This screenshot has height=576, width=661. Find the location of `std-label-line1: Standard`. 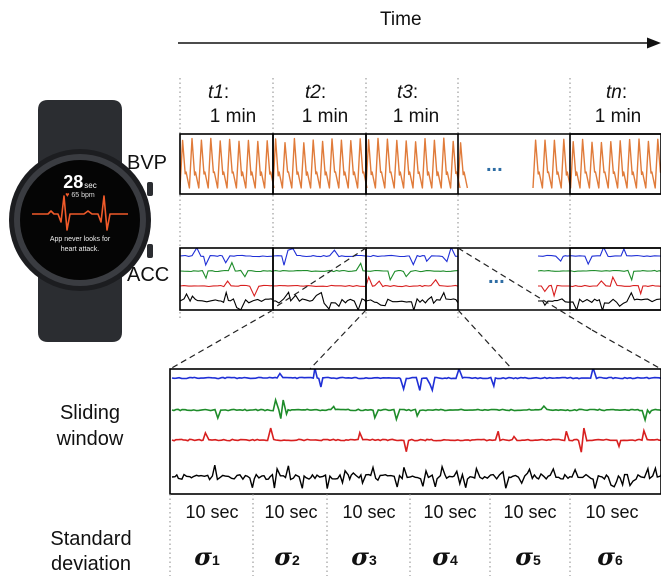

std-label-line1: Standard is located at coordinates (91, 539).